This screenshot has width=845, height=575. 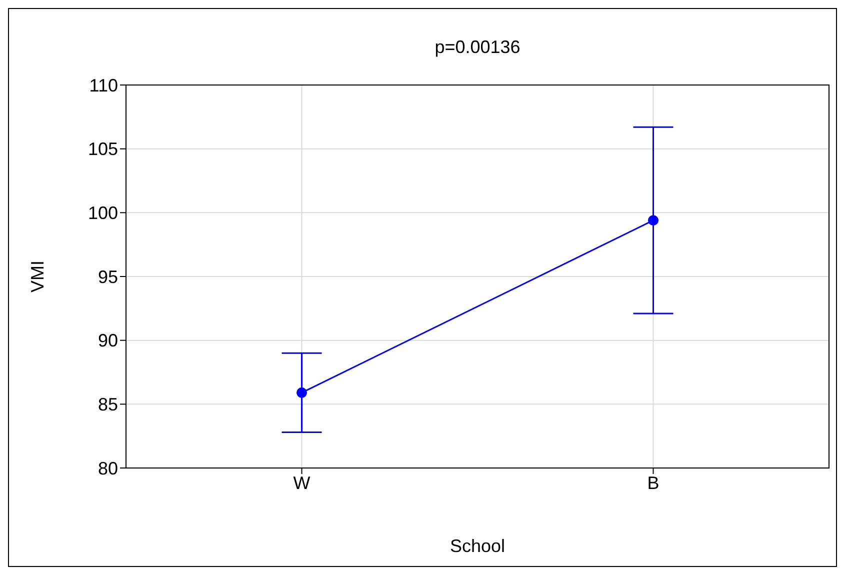 I want to click on y-tick-label: 100, so click(x=103, y=213).